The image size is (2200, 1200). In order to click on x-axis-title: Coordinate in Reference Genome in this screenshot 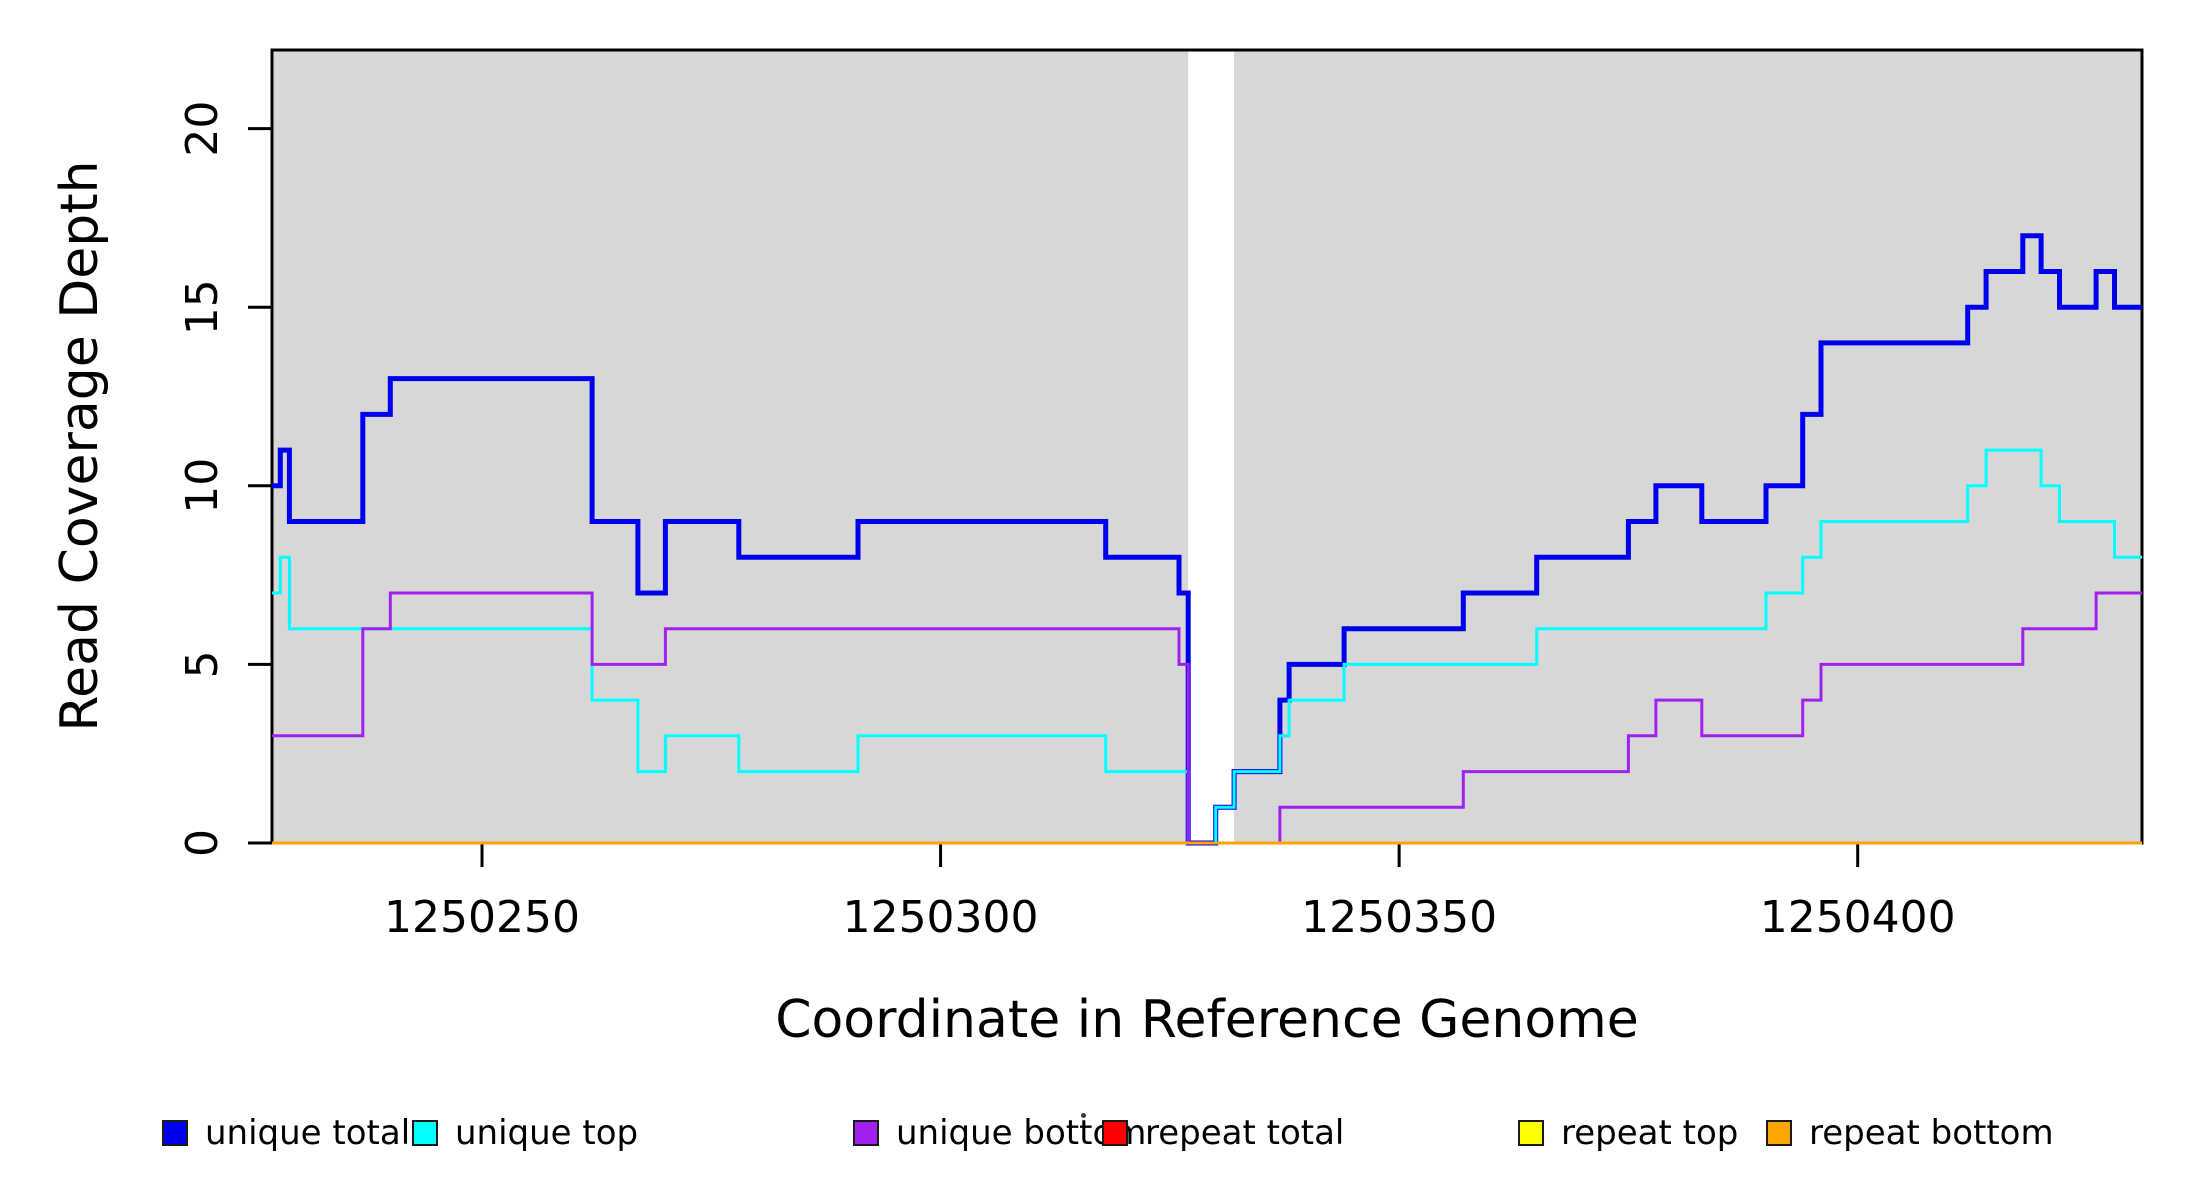, I will do `click(1207, 1020)`.